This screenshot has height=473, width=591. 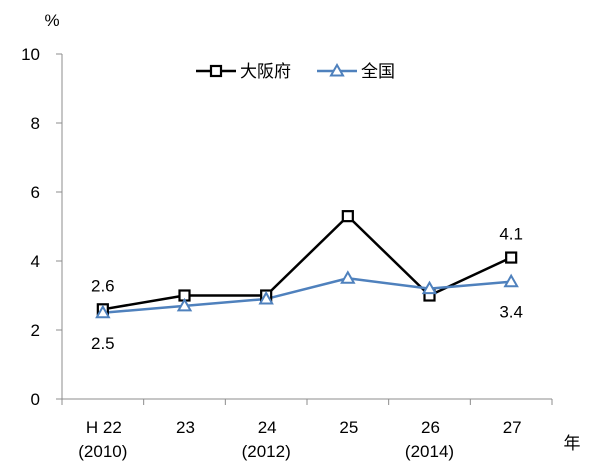 I want to click on y-tick-label: 4, so click(x=35, y=261).